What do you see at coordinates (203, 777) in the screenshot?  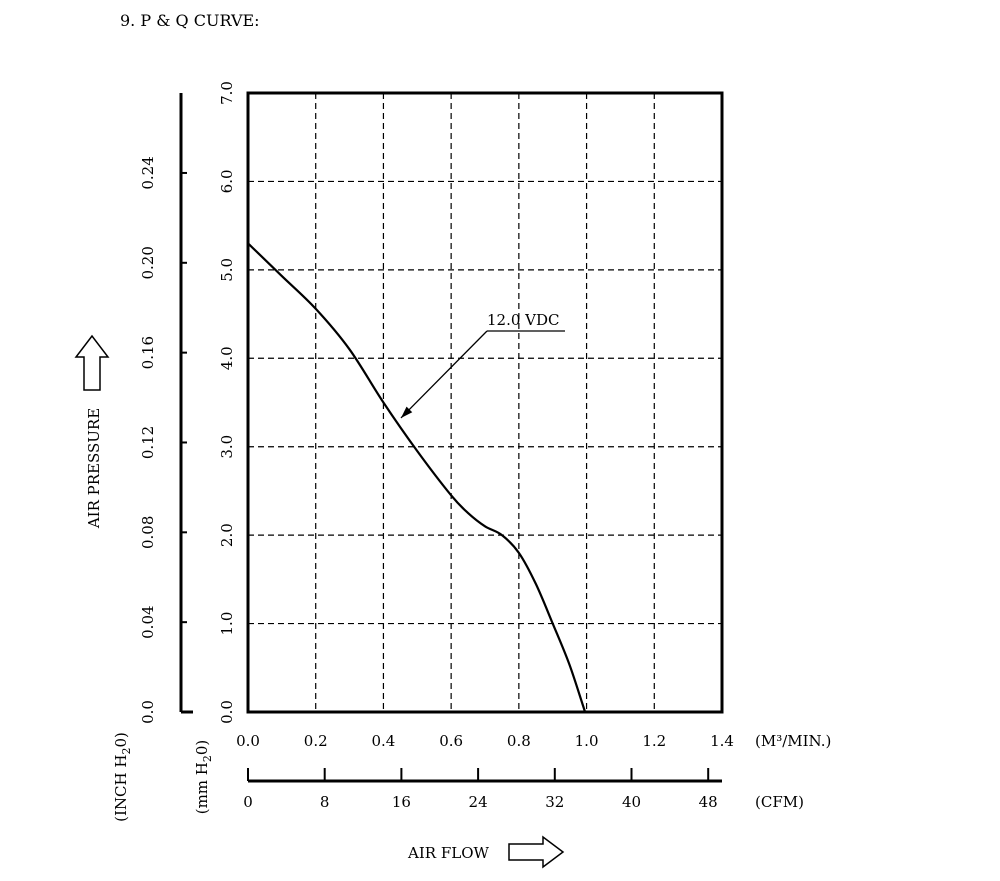 I see `mm-unit-label: (mm H20)` at bounding box center [203, 777].